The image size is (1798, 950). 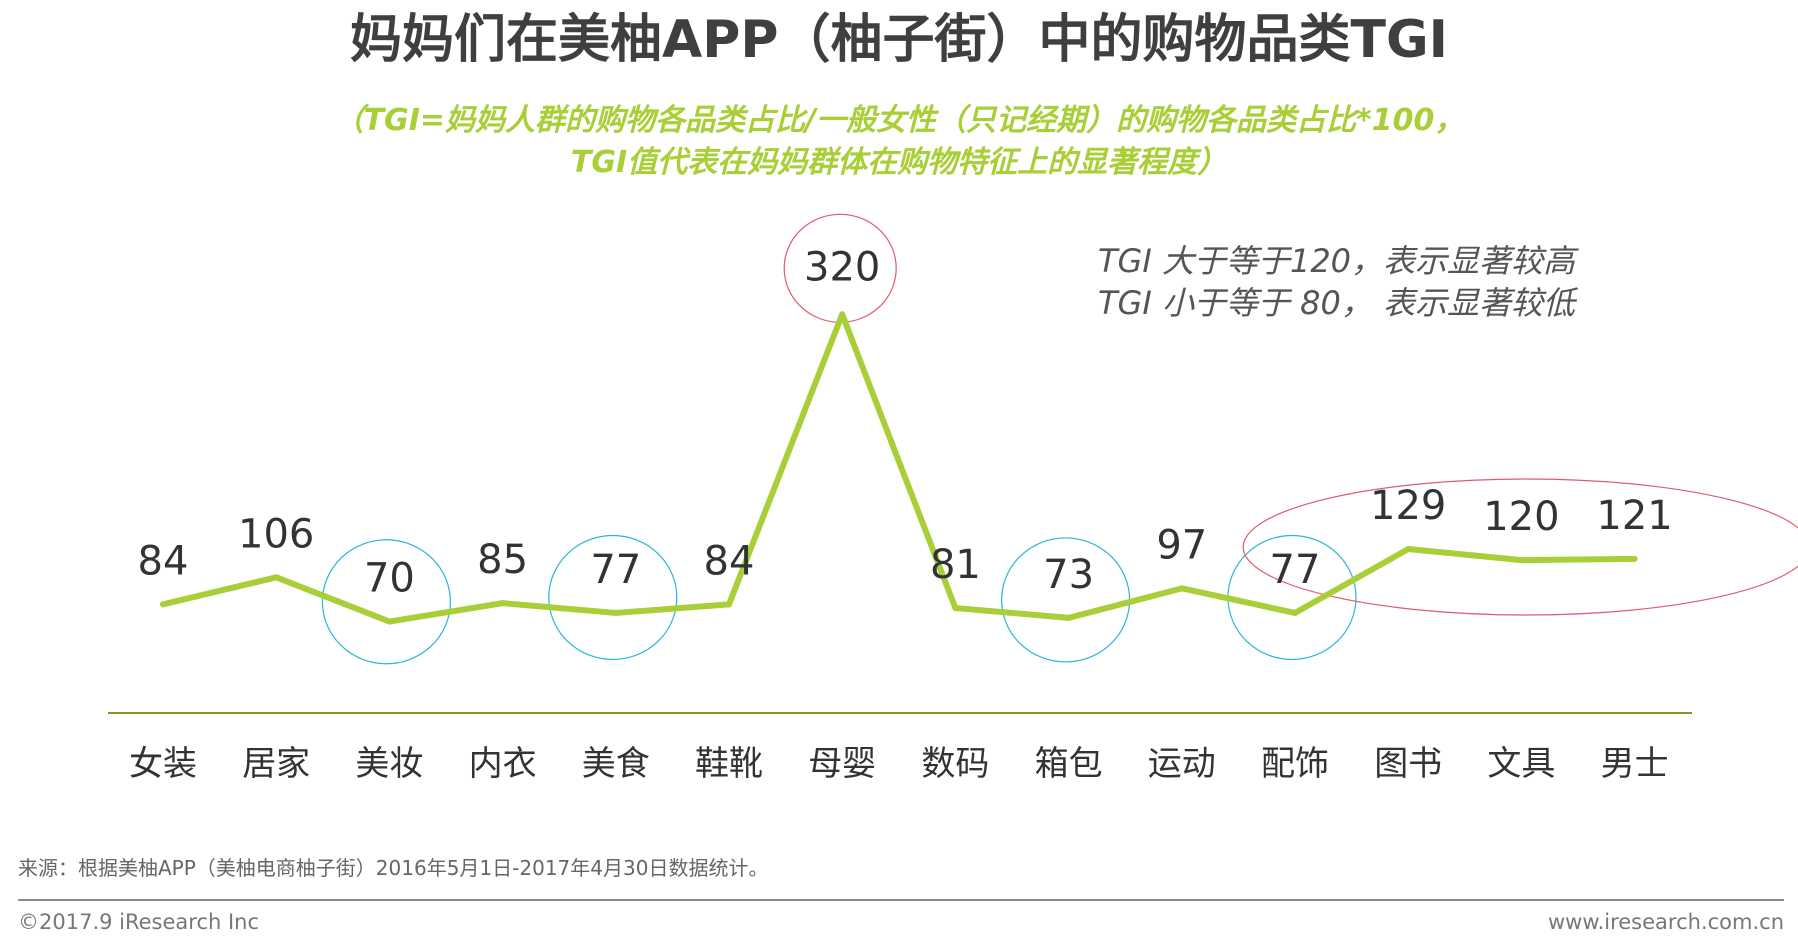 I want to click on data-point-图书, so click(x=1408, y=549).